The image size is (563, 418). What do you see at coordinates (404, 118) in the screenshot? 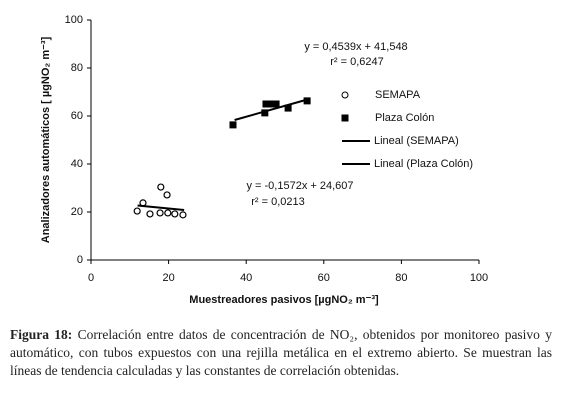
I see `legend-label: Plaza Colón` at bounding box center [404, 118].